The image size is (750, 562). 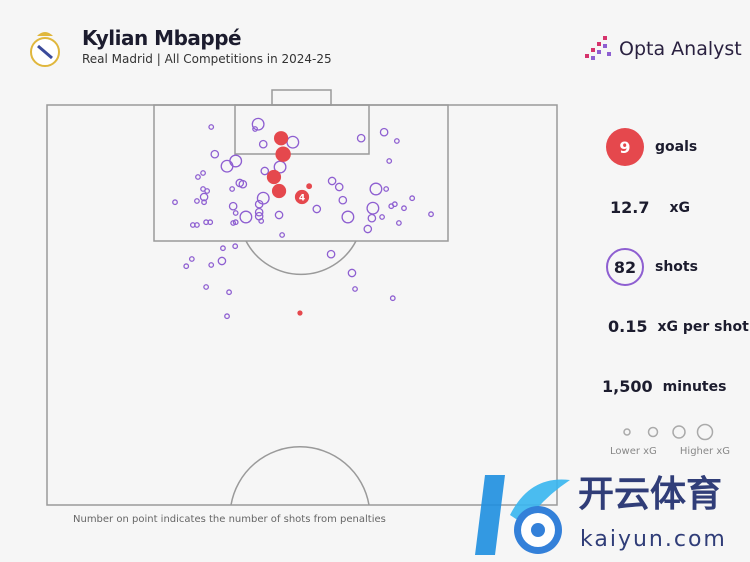 What do you see at coordinates (653, 539) in the screenshot?
I see `watermark-en: kaiyun.com` at bounding box center [653, 539].